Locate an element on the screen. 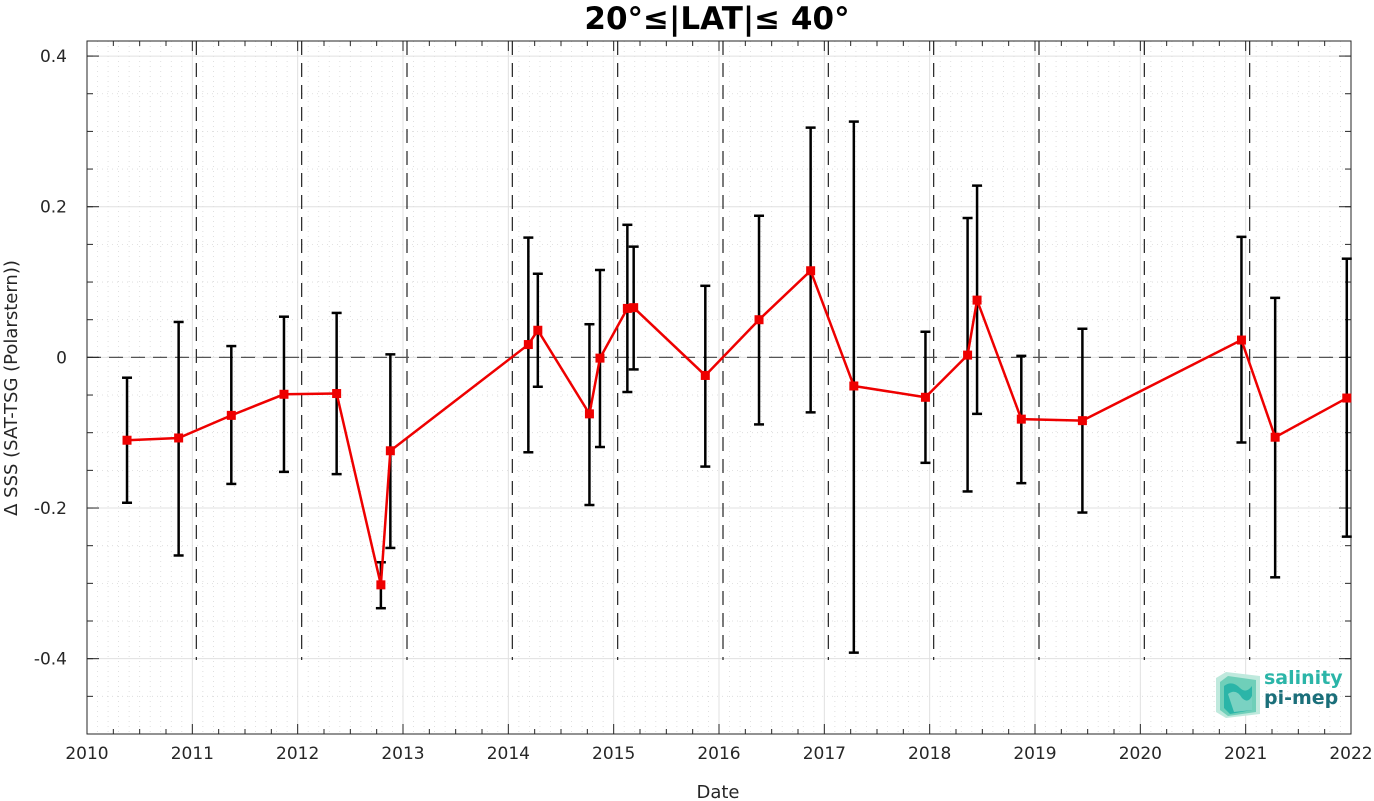 The width and height of the screenshot is (1374, 801). x-tick-label: 2013 is located at coordinates (402, 754).